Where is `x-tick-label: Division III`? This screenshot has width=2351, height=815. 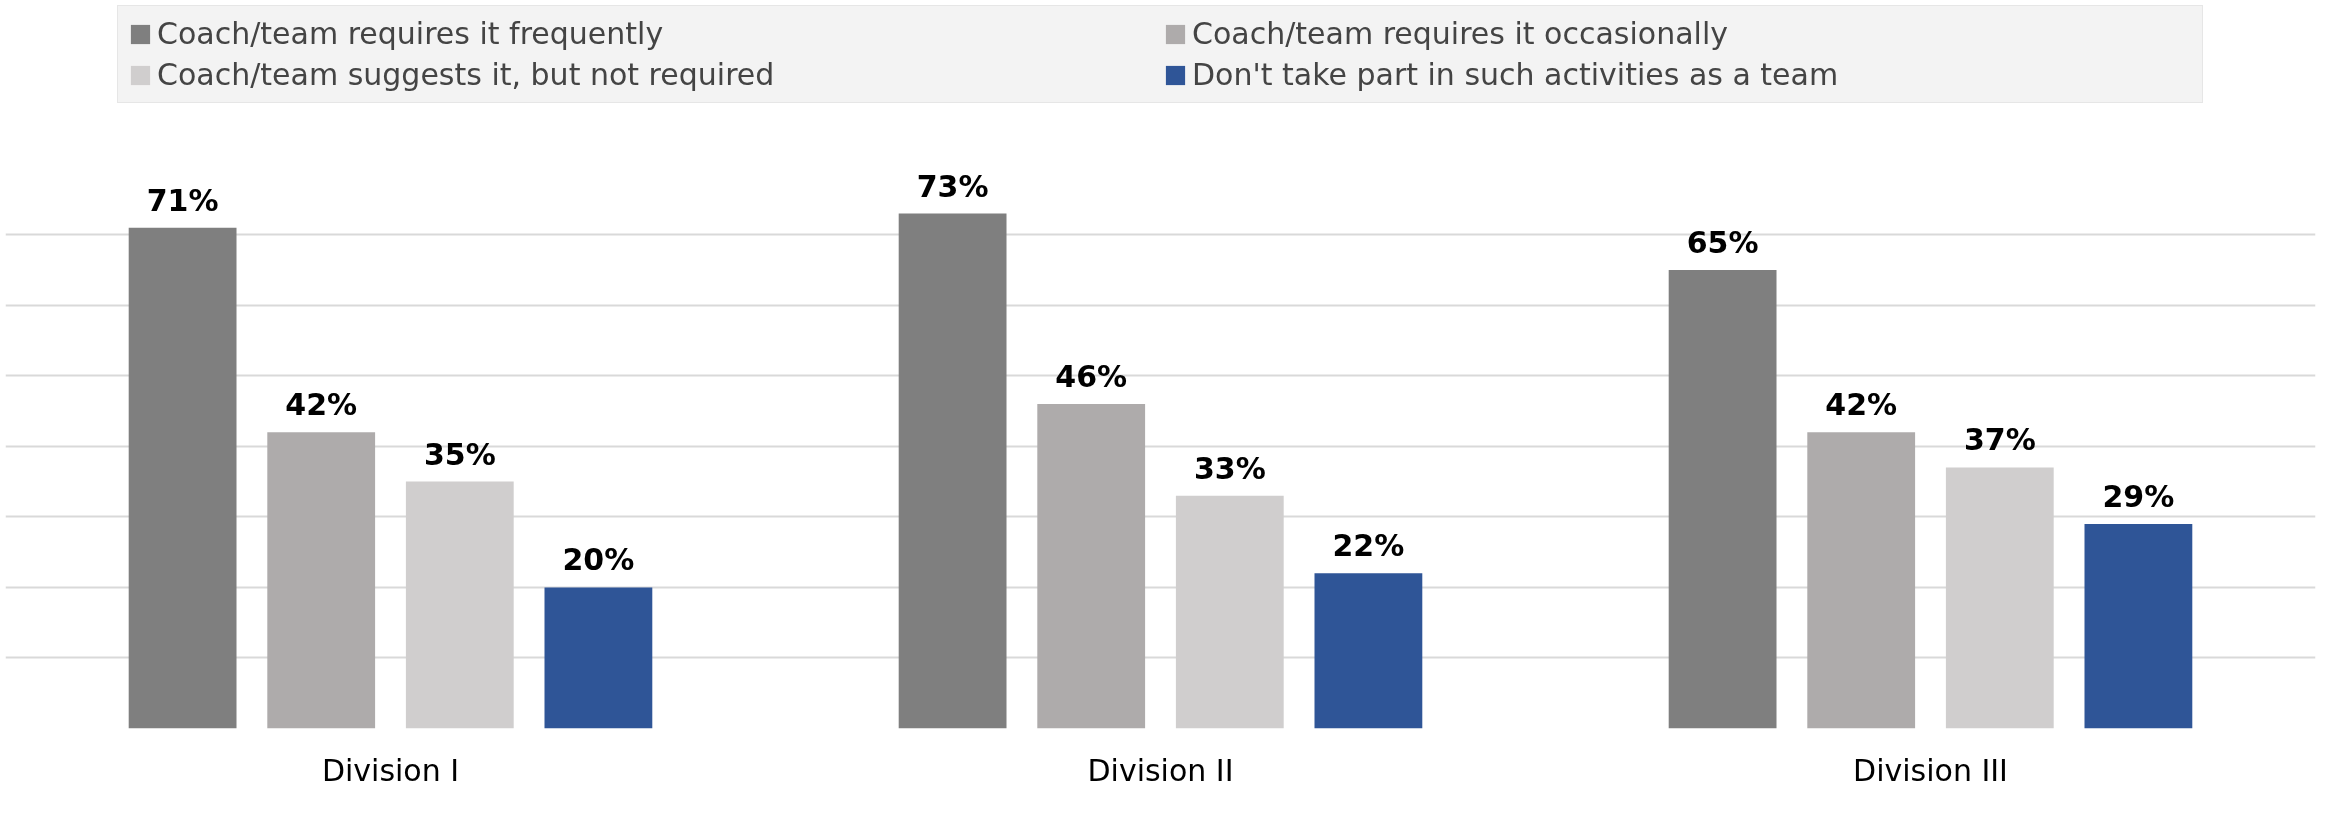 x-tick-label: Division III is located at coordinates (1930, 770).